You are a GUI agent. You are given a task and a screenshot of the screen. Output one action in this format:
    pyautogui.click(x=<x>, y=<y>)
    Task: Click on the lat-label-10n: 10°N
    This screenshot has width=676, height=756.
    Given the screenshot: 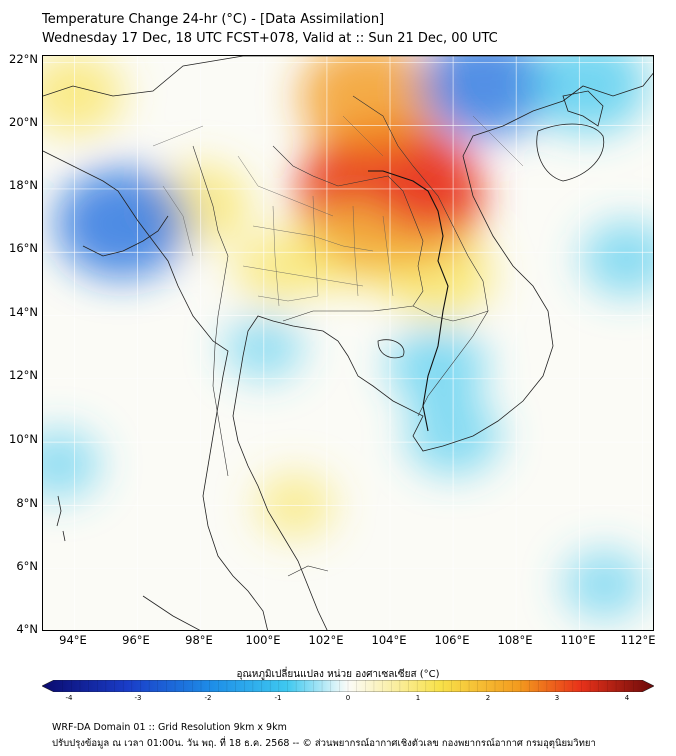 What is the action you would take?
    pyautogui.click(x=23, y=439)
    